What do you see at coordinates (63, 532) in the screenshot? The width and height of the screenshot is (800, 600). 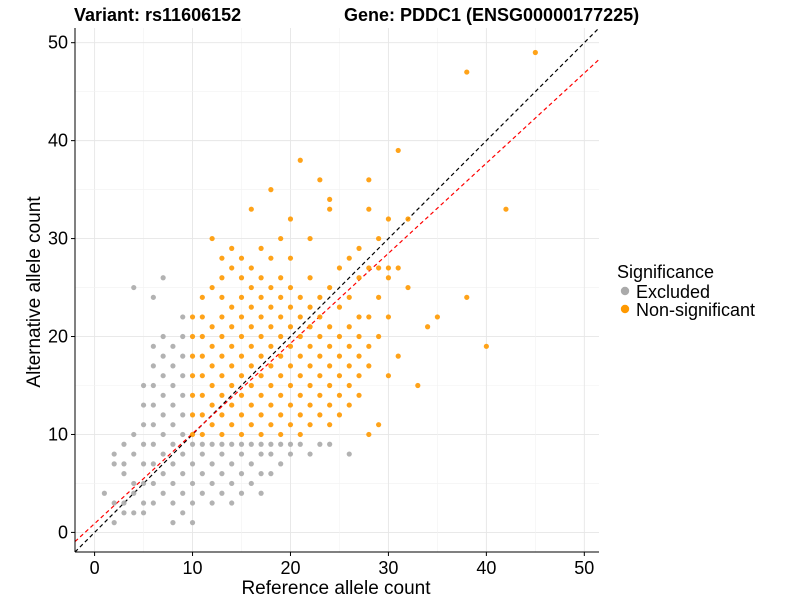 I see `y-tick-label: 0` at bounding box center [63, 532].